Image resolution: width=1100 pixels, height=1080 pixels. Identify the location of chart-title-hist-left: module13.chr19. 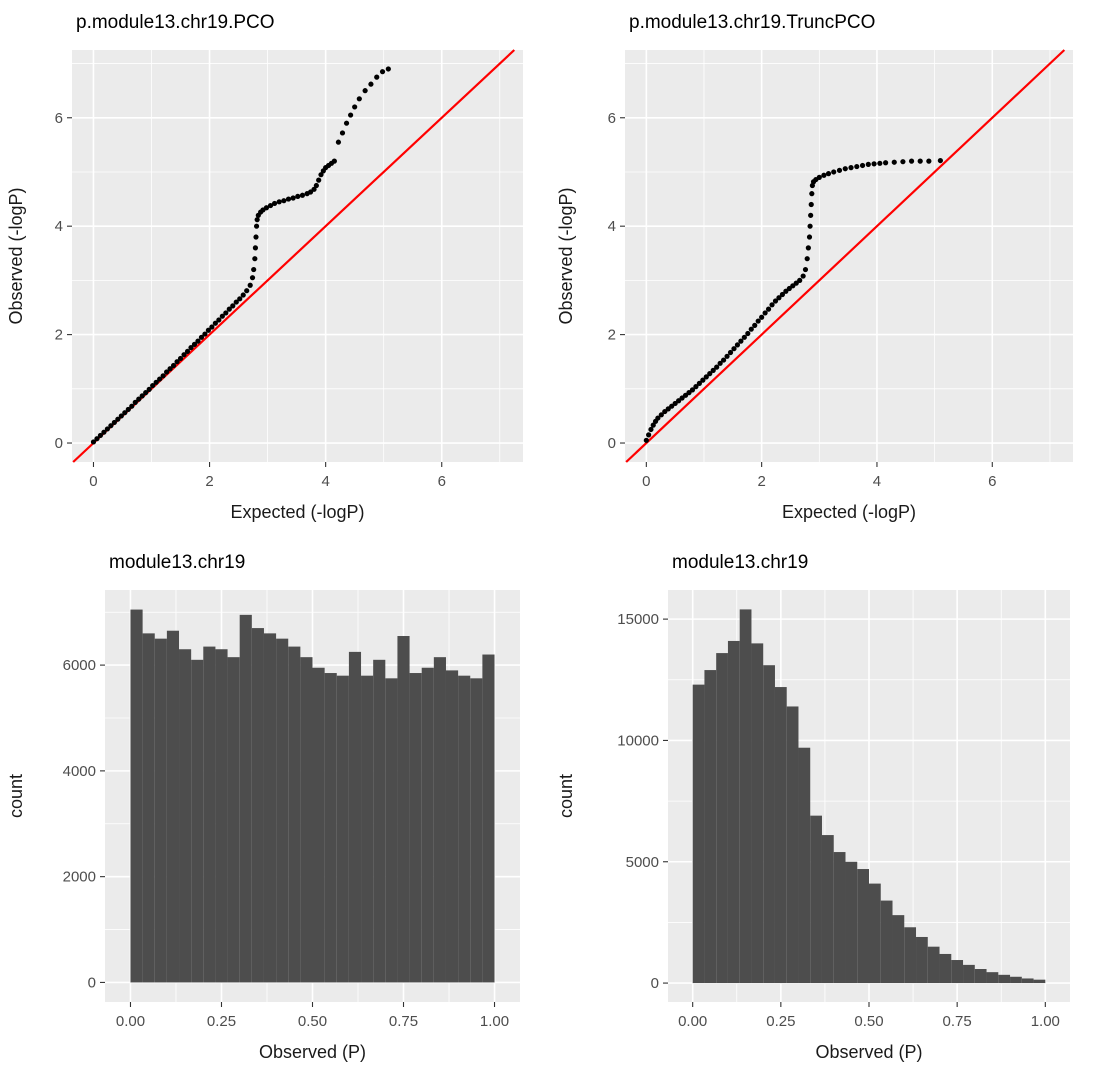
(177, 562).